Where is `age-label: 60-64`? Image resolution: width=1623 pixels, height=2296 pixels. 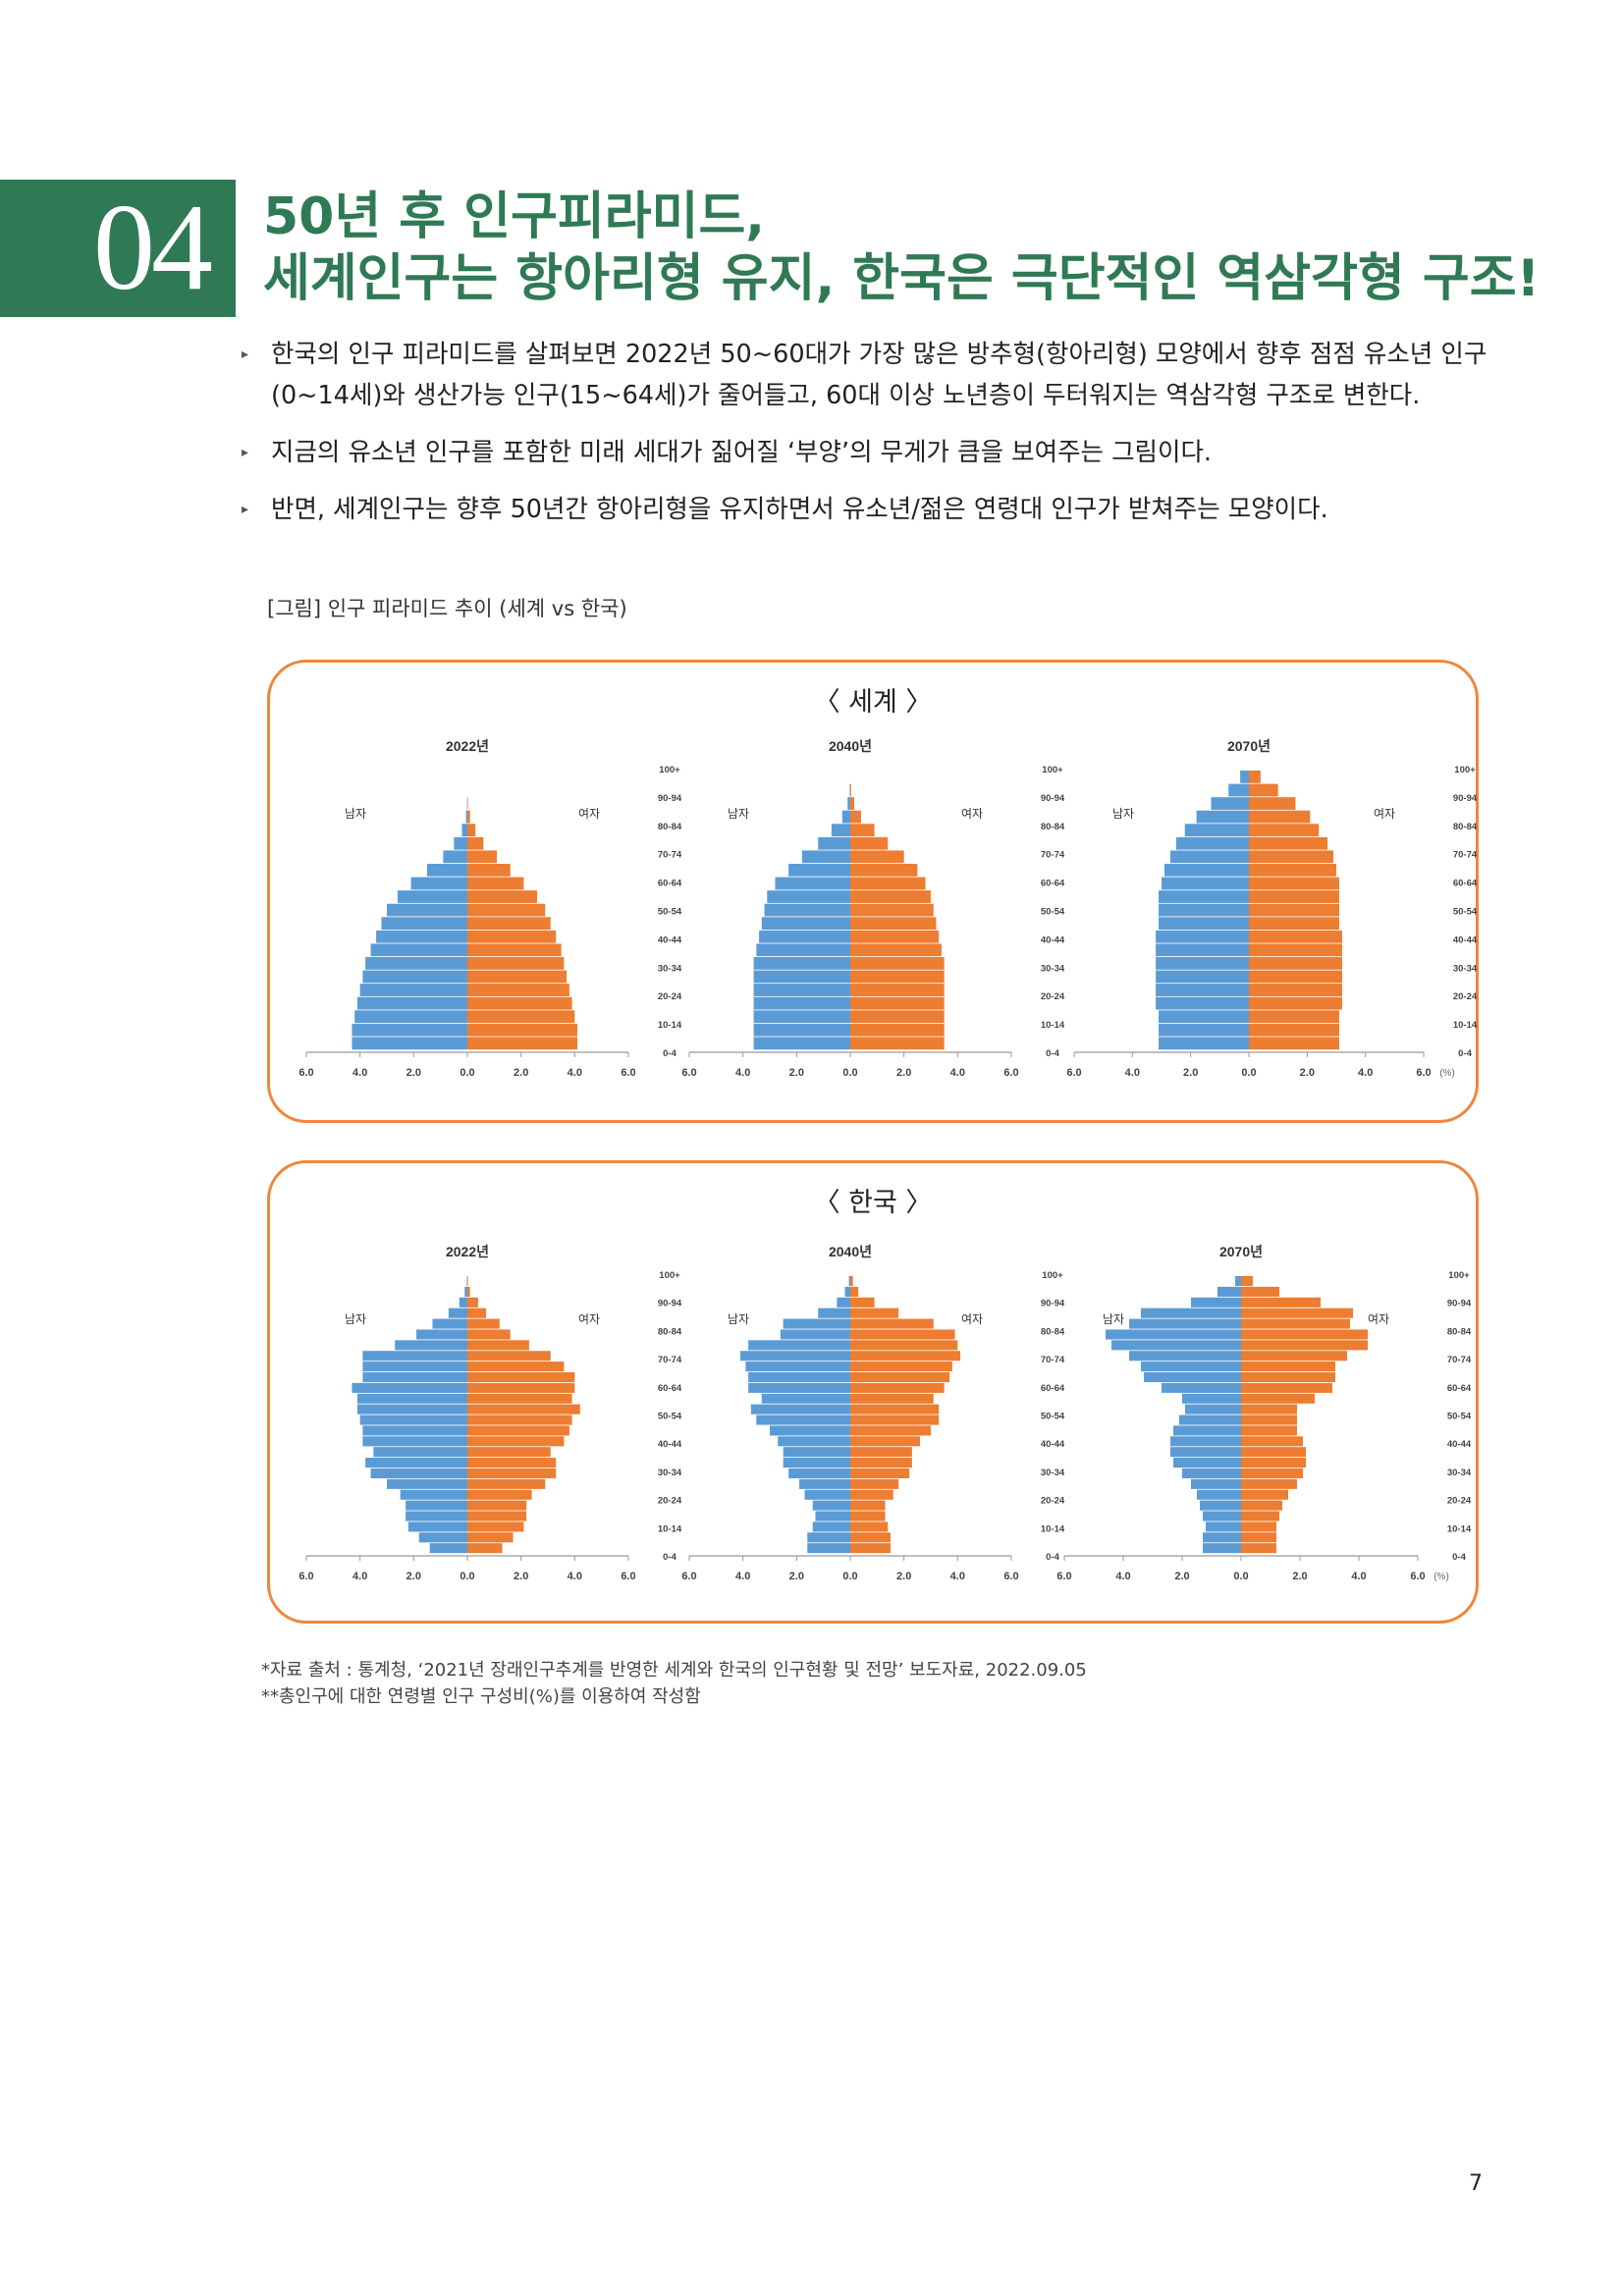 age-label: 60-64 is located at coordinates (1465, 884).